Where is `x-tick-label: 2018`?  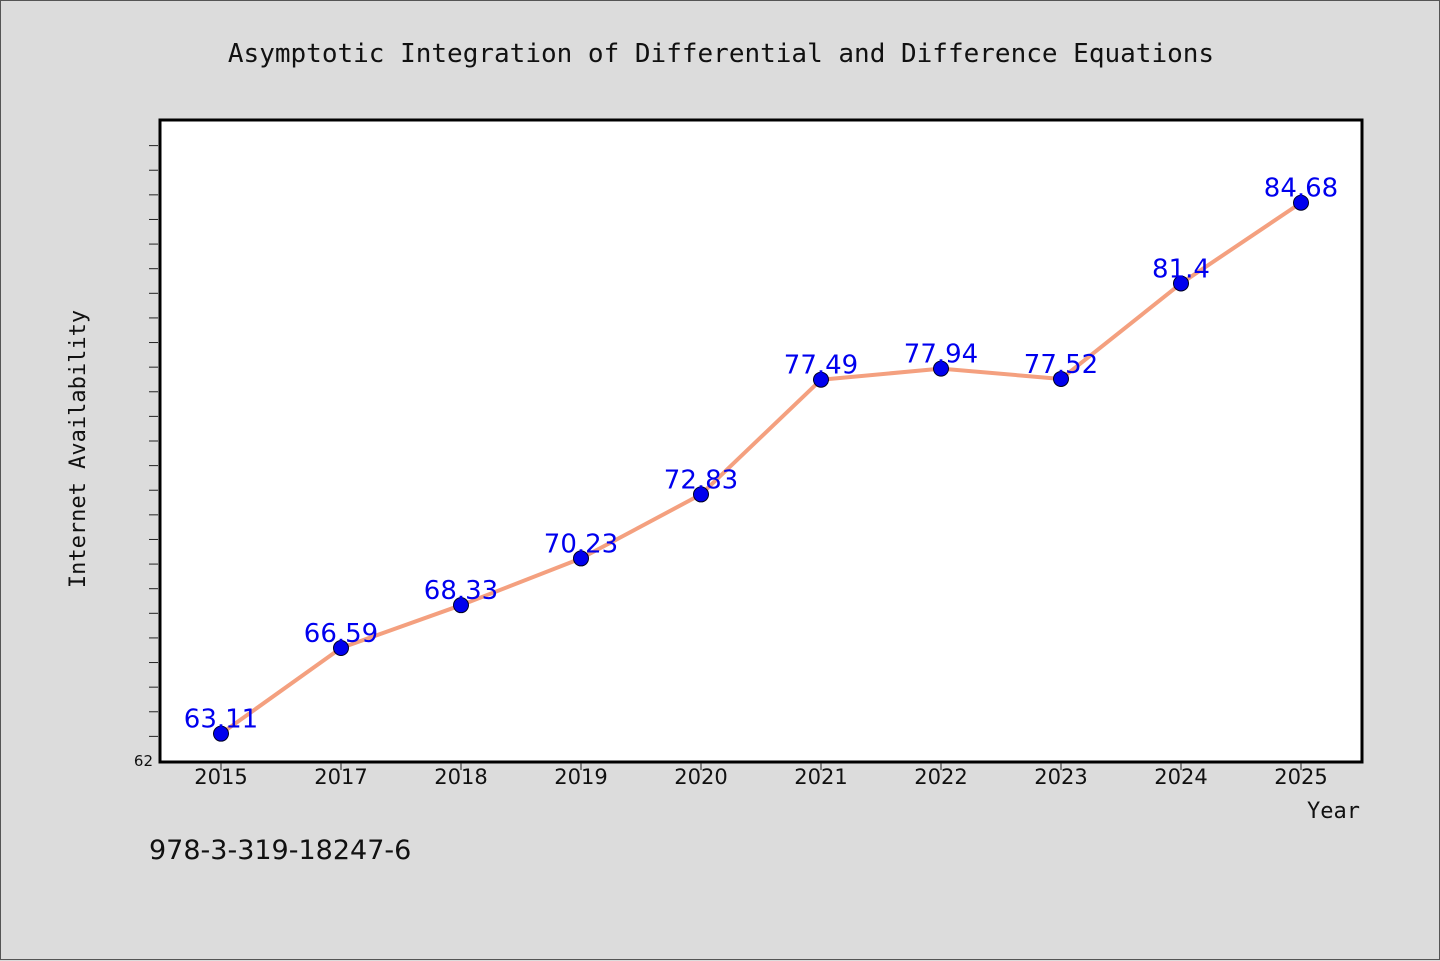 x-tick-label: 2018 is located at coordinates (460, 777).